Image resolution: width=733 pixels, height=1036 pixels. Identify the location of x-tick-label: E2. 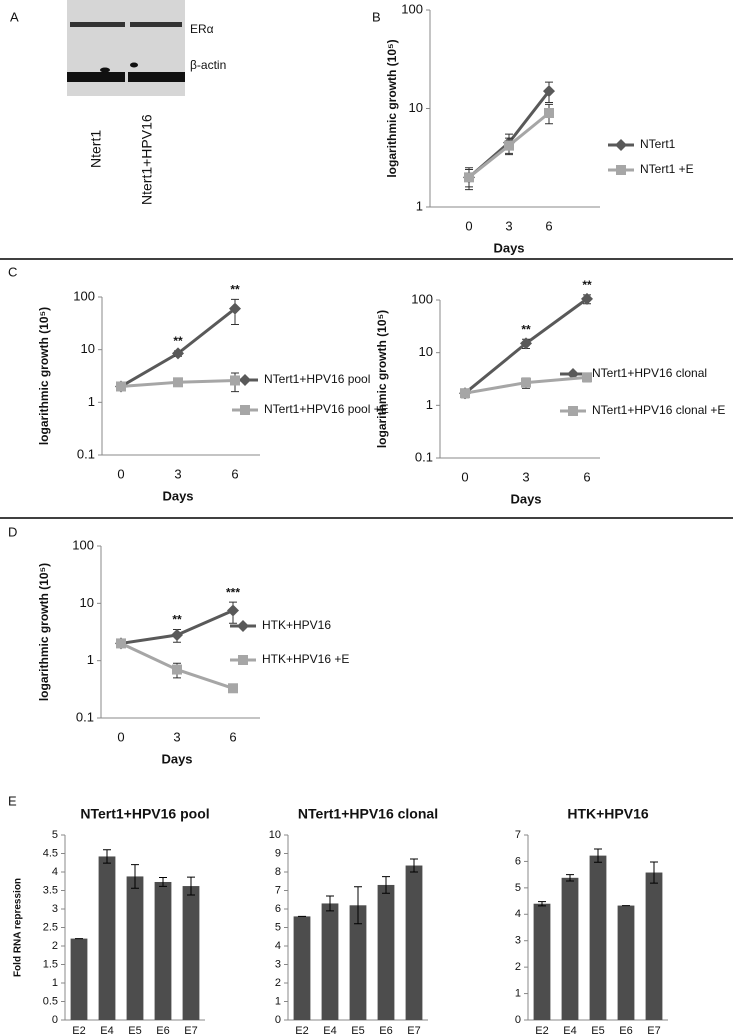
(301, 1030).